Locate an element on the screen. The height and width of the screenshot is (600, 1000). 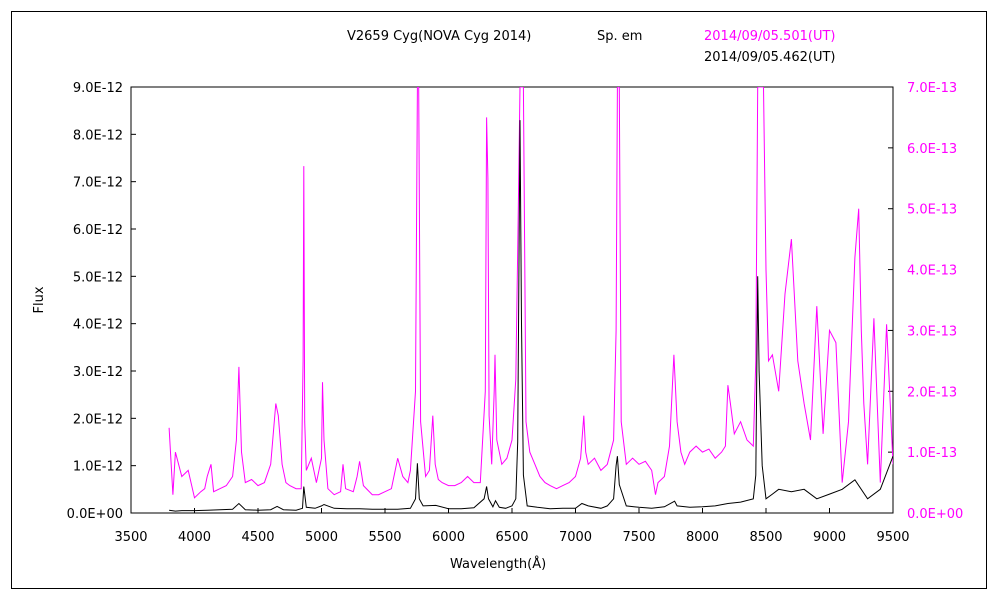
x-tick-label: 8500 is located at coordinates (765, 537).